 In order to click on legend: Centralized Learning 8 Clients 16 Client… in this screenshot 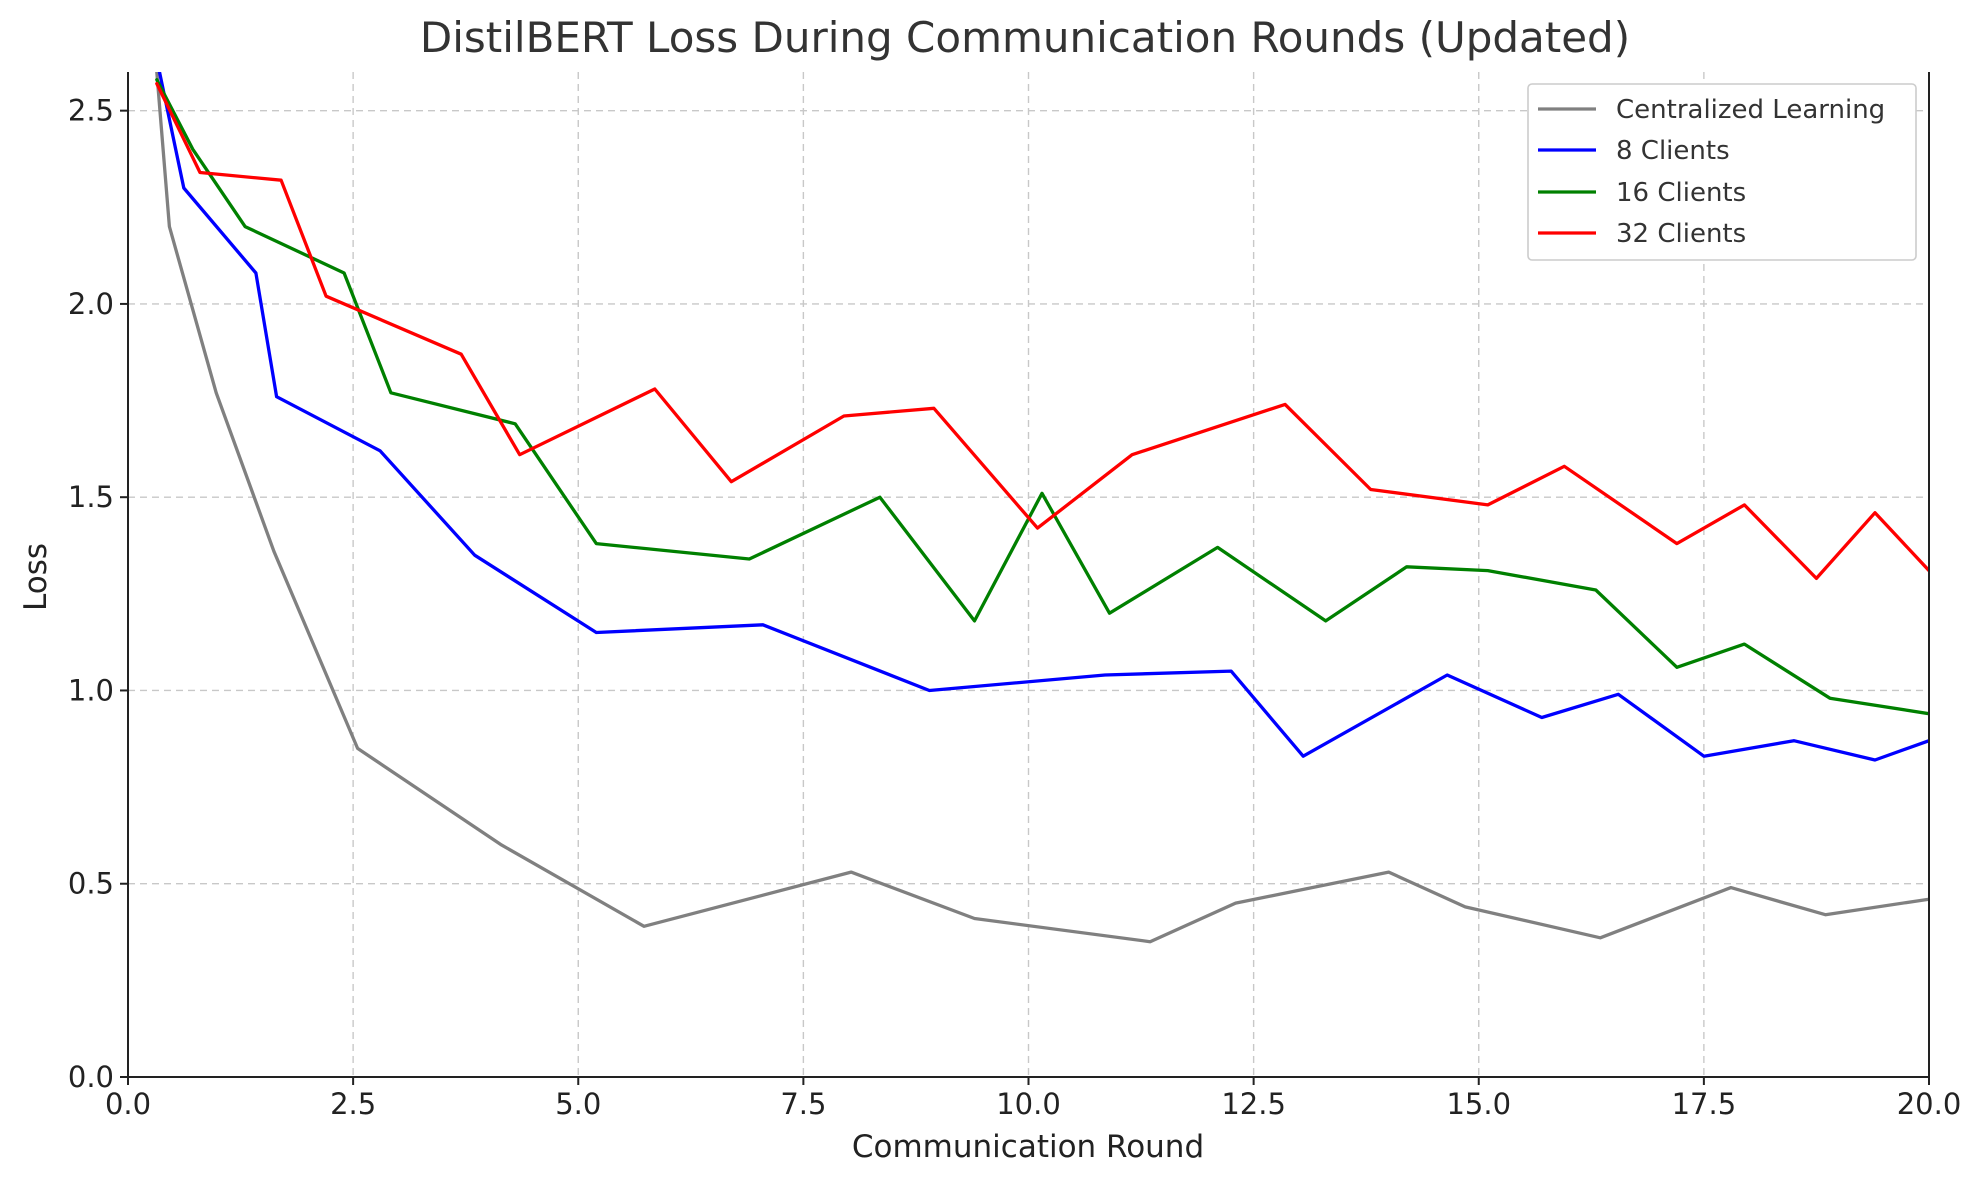, I will do `click(1722, 172)`.